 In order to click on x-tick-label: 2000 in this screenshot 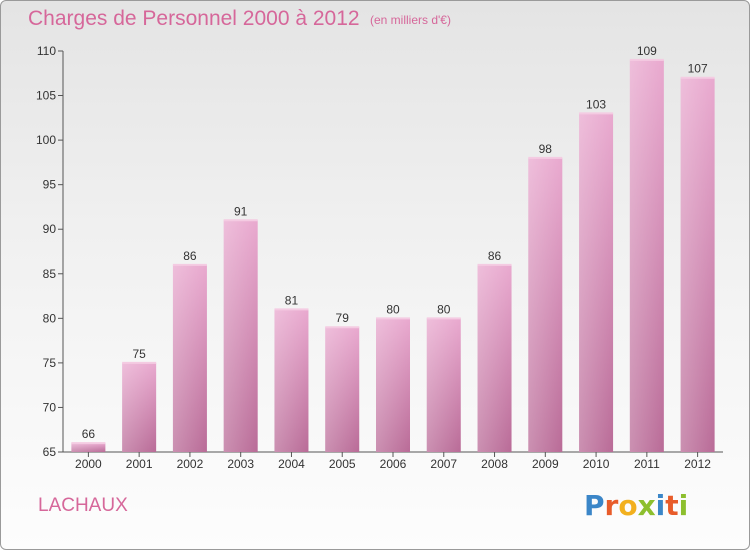, I will do `click(88, 464)`.